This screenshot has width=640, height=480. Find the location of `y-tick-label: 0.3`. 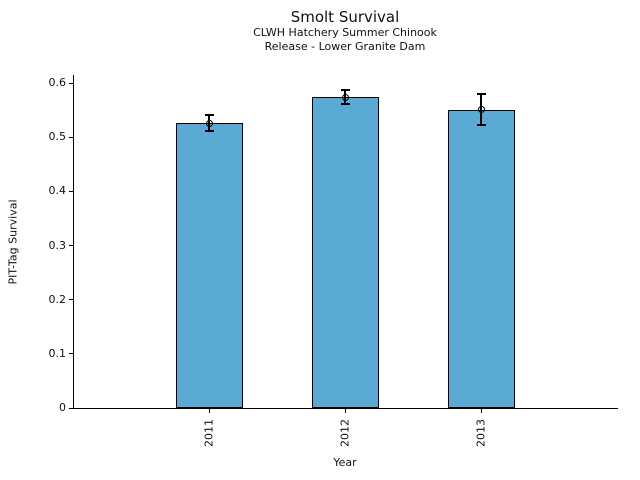

y-tick-label: 0.3 is located at coordinates (57, 245).